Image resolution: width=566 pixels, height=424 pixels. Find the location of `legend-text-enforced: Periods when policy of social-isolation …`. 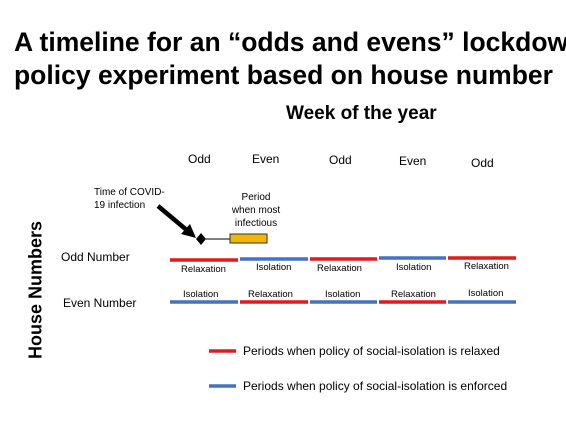

legend-text-enforced: Periods when policy of social-isolation … is located at coordinates (375, 386).